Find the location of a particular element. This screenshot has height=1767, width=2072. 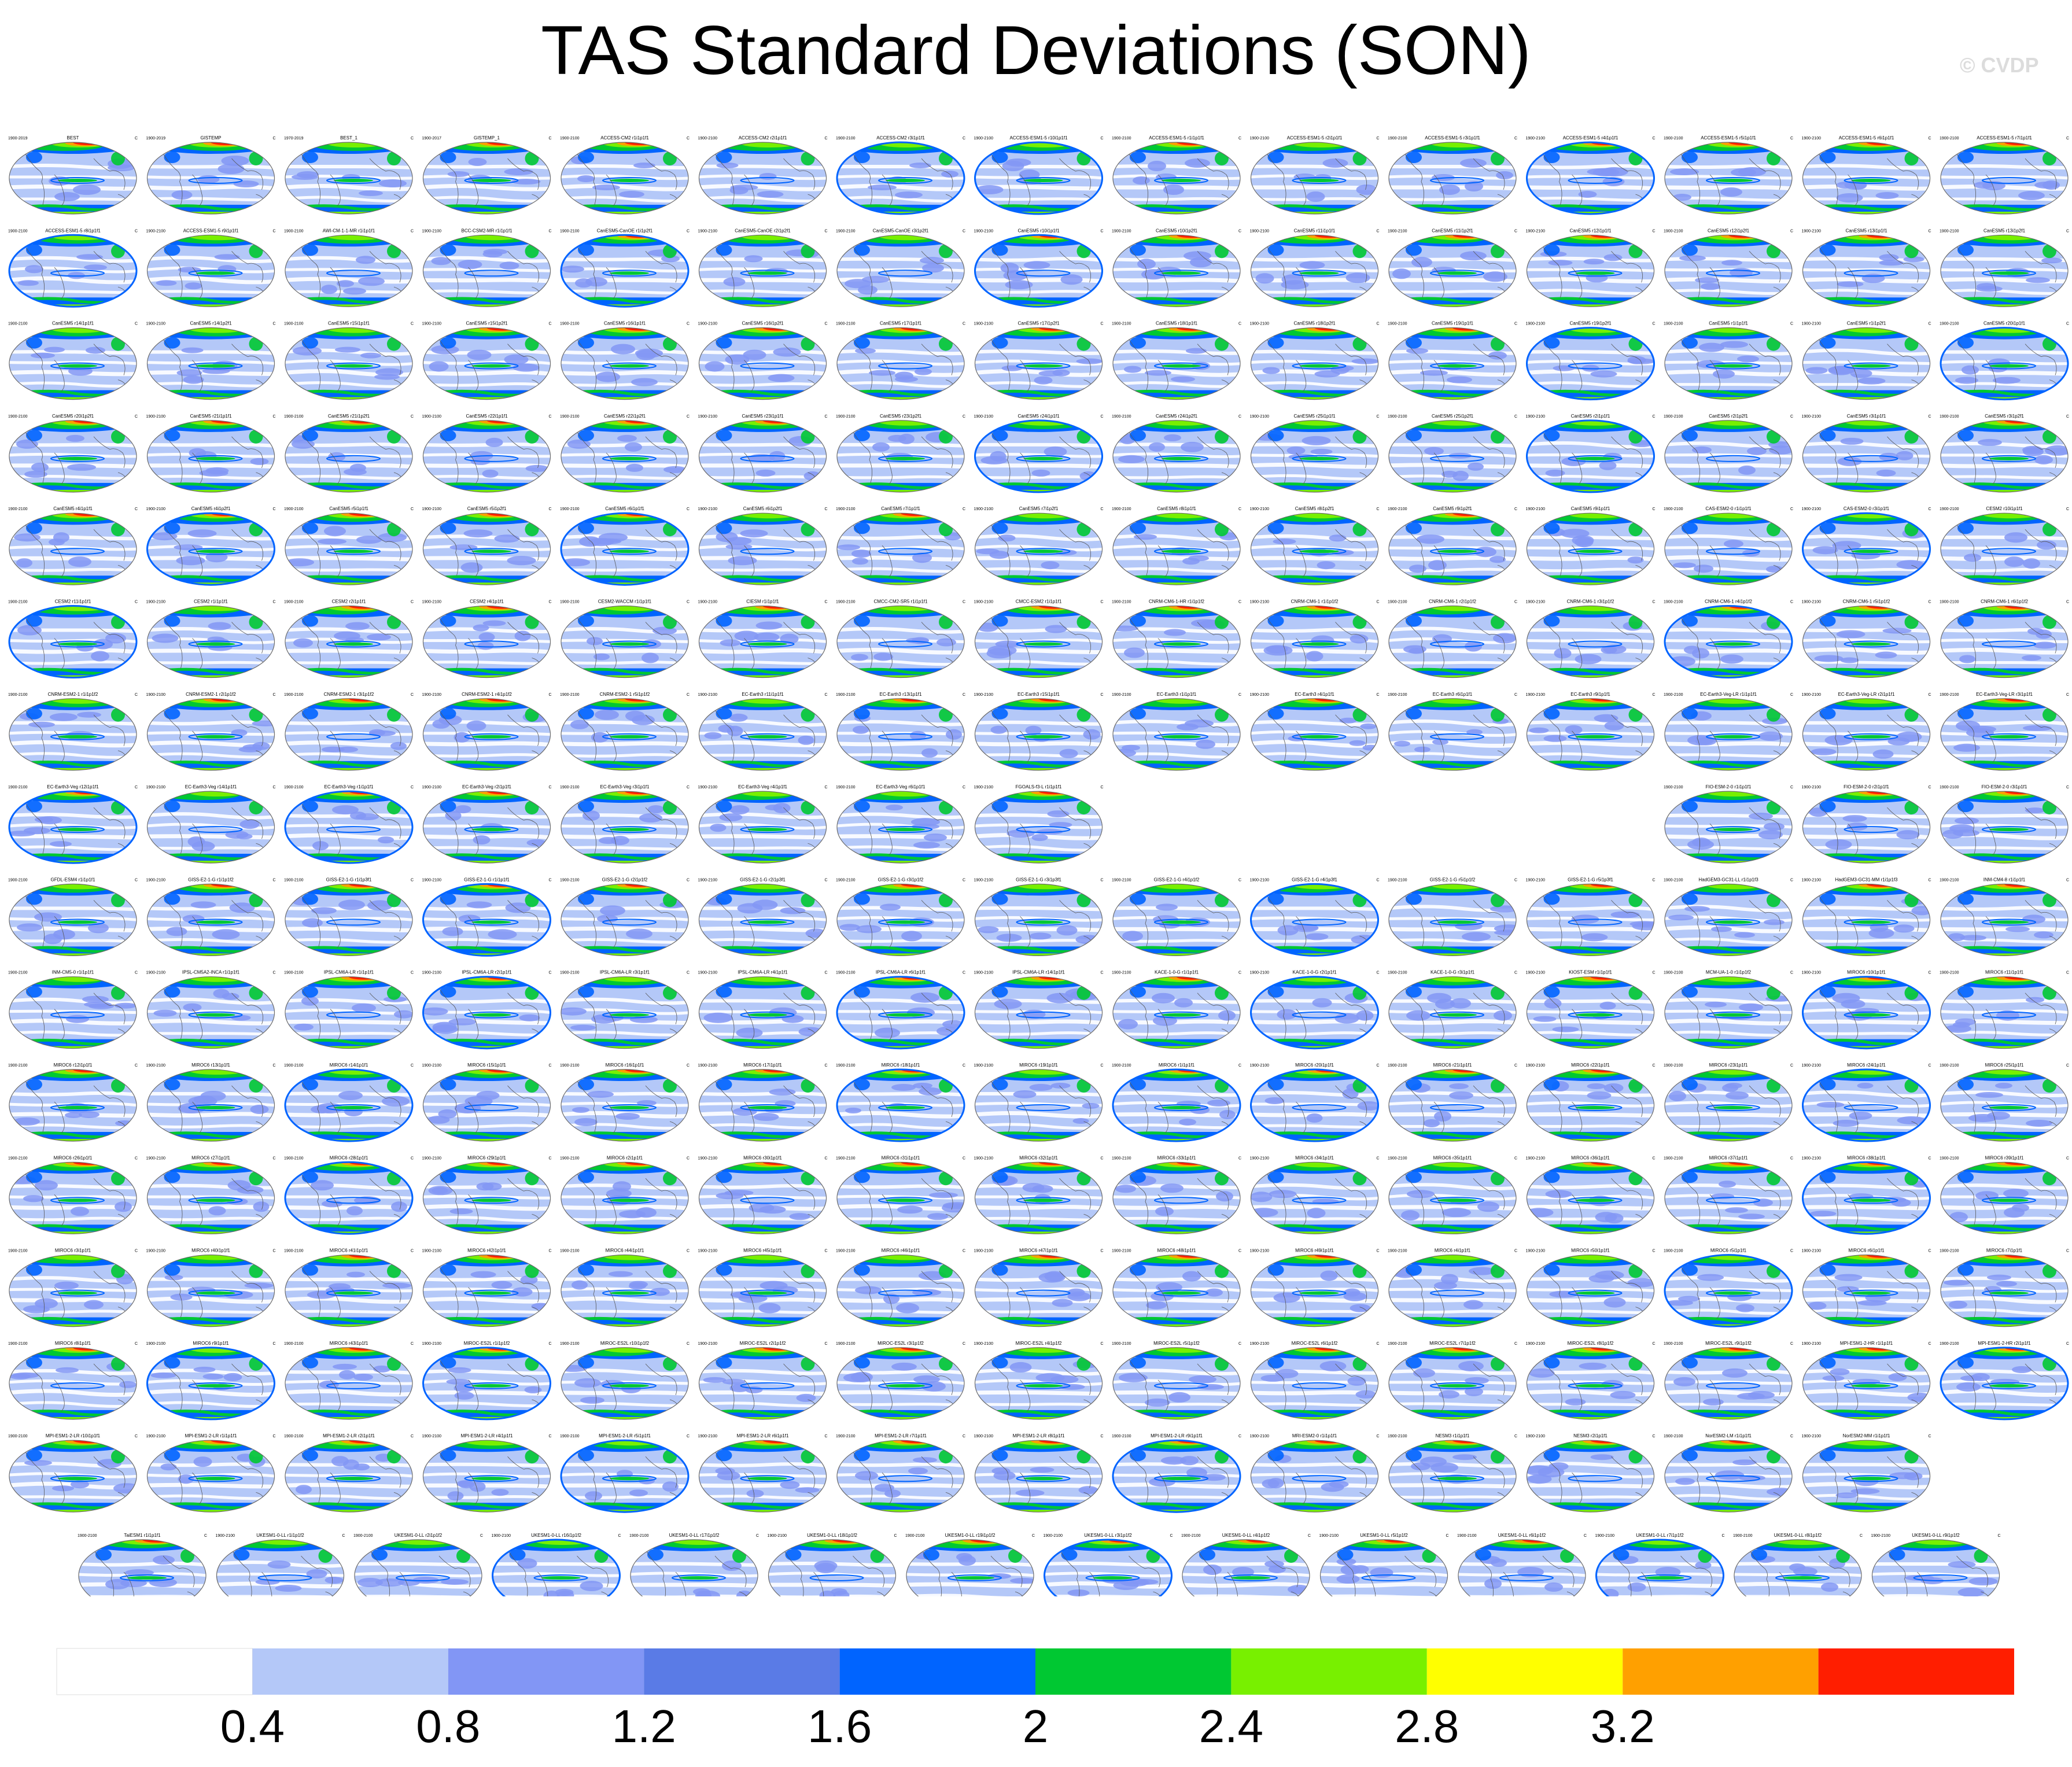

panel-title: MPI-ESM1-2-LR r6i1p1f1 is located at coordinates (763, 1435).